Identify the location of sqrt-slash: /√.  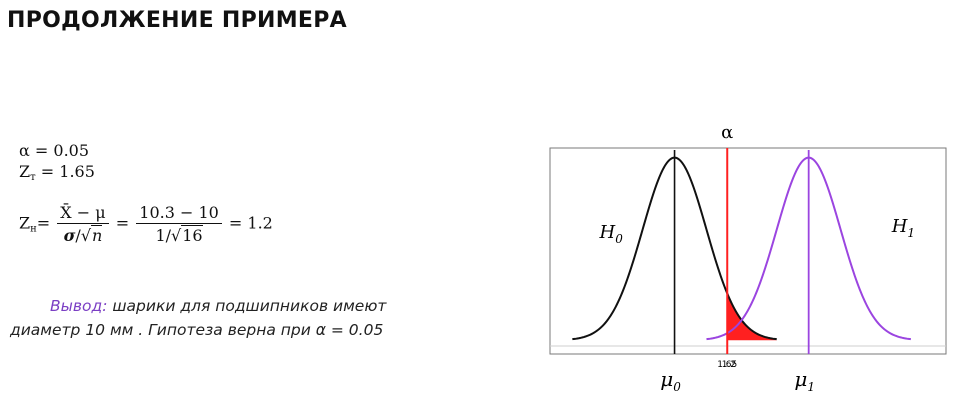
(83, 235).